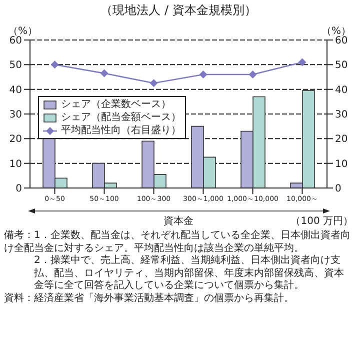 Image resolution: width=357 pixels, height=347 pixels. What do you see at coordinates (341, 41) in the screenshot?
I see `y2-tick-label: 60` at bounding box center [341, 41].